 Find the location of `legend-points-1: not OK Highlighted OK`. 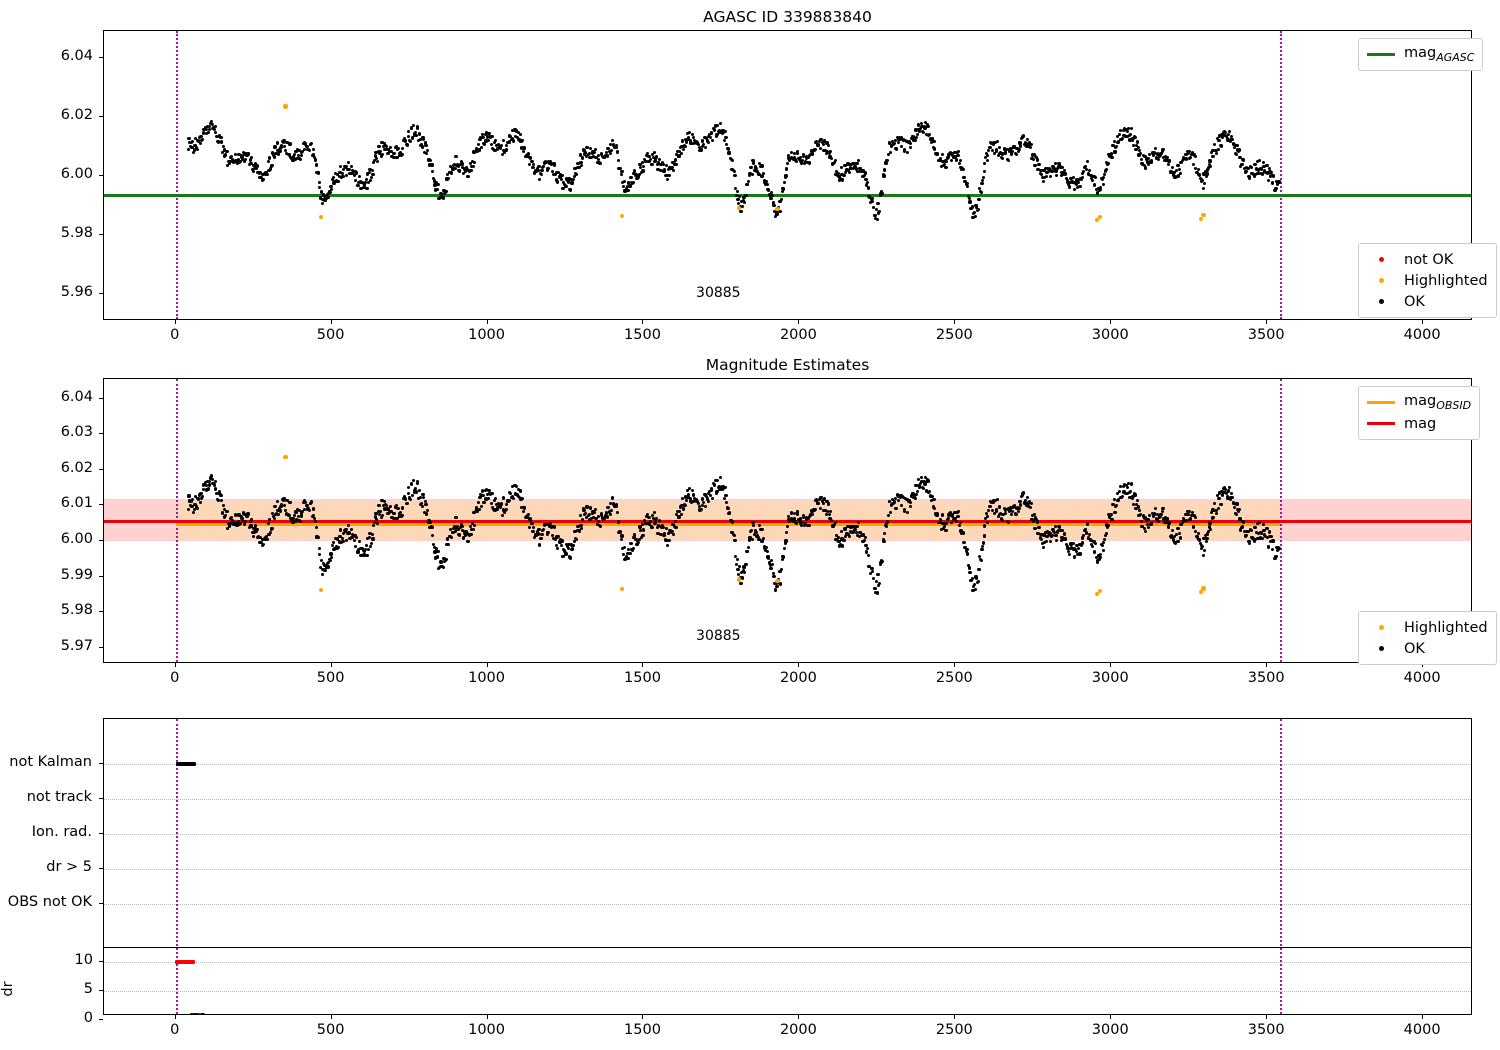

legend-points-1: not OK Highlighted OK is located at coordinates (1427, 280).